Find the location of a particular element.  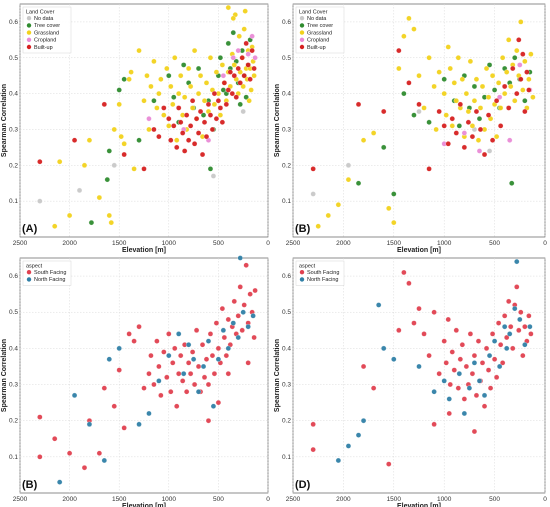

x-tick-label: 0 is located at coordinates (545, 499).